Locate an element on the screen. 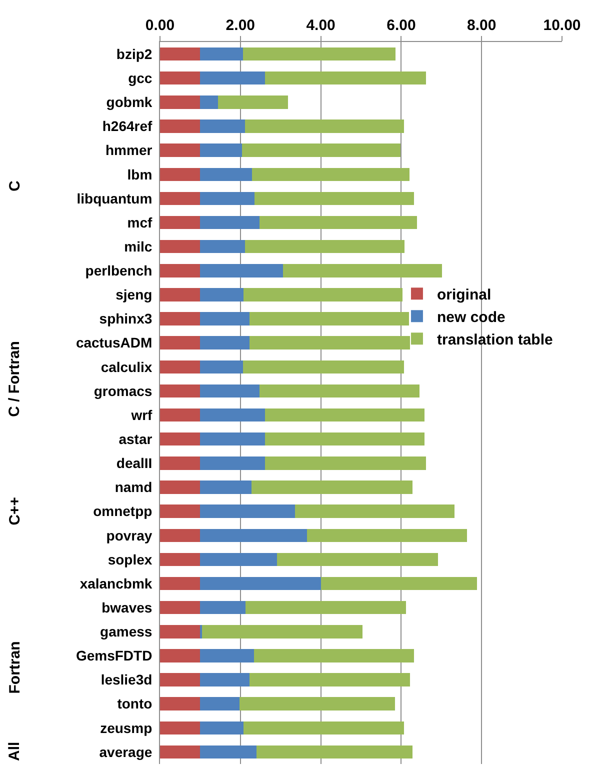 The image size is (589, 772). y-tick-label: mcf is located at coordinates (140, 222).